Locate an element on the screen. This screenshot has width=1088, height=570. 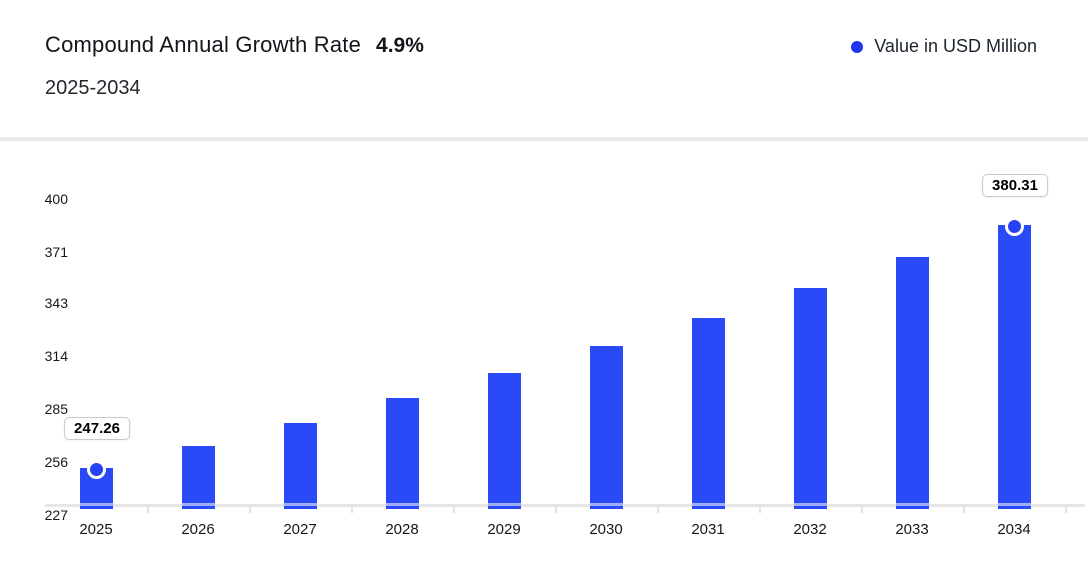
bar-2026 is located at coordinates (198, 477).